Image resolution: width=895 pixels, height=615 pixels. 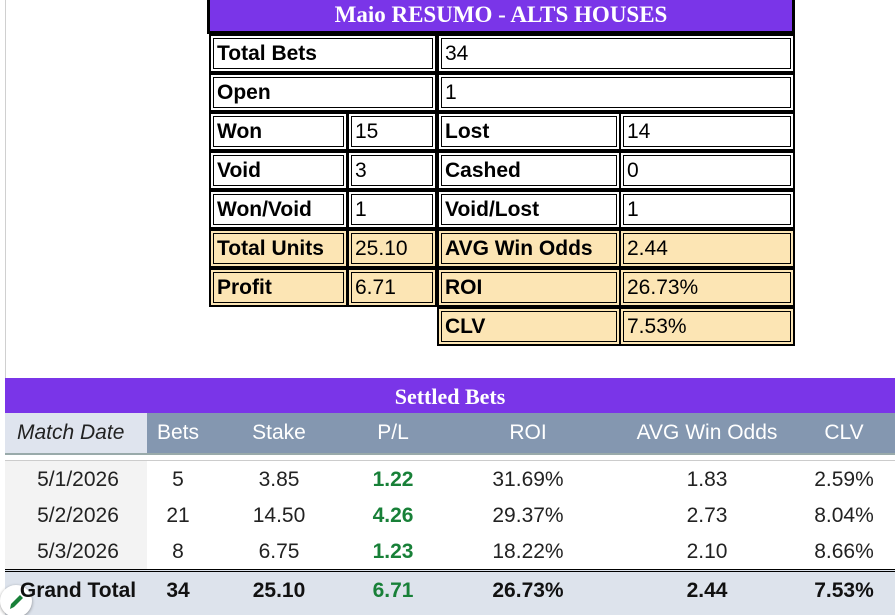 I want to click on summary-label: Void/Lost, so click(x=529, y=209).